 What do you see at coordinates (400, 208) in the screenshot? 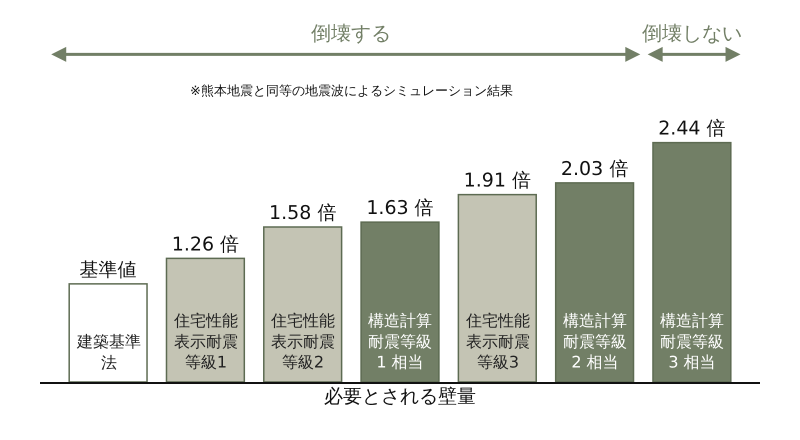
I see `data-label: 1.63 倍` at bounding box center [400, 208].